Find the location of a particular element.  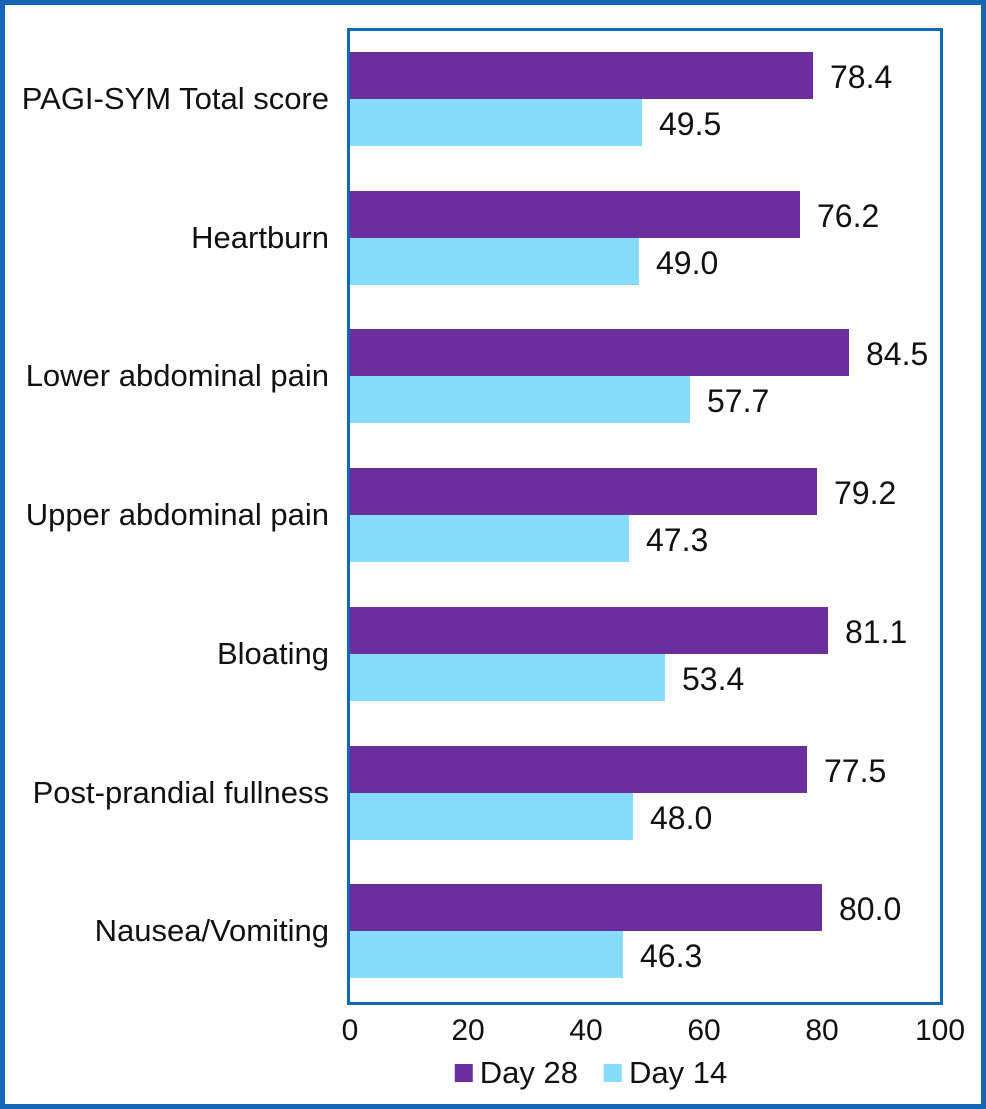

data-label: 57.7 is located at coordinates (738, 401).